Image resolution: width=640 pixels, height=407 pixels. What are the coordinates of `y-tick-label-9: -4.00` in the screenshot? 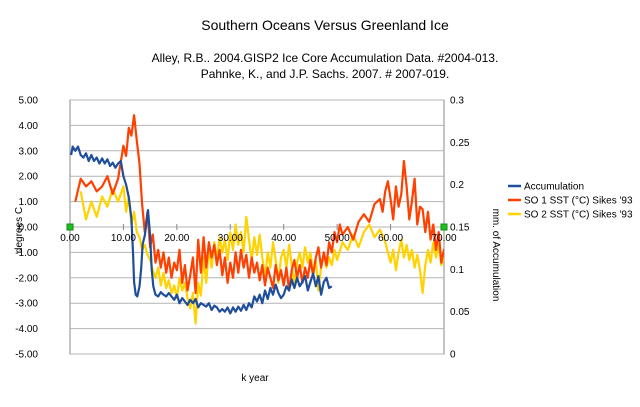 It's located at (26, 329).